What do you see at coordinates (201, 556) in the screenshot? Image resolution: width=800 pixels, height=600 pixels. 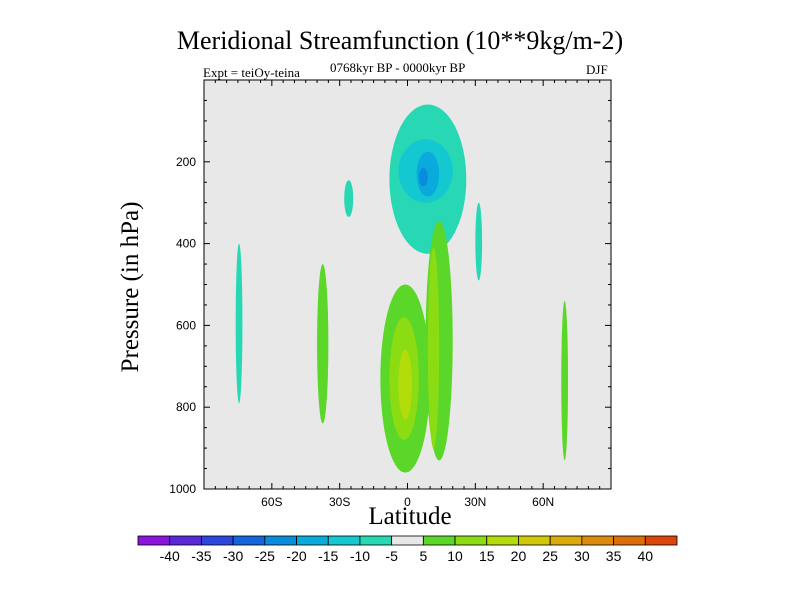 I see `colorbar-label: -35` at bounding box center [201, 556].